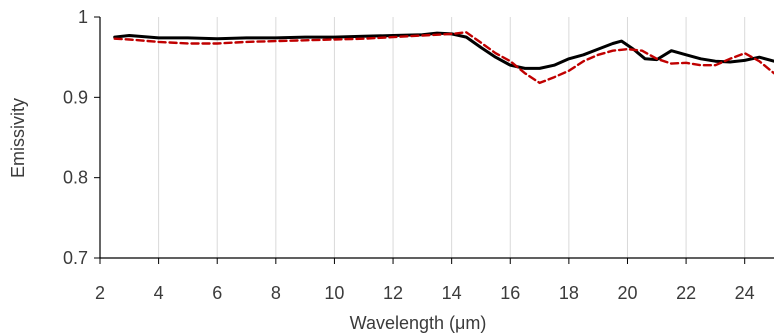 This screenshot has width=774, height=333. What do you see at coordinates (83, 17) in the screenshot?
I see `y-tick-label-3: 1` at bounding box center [83, 17].